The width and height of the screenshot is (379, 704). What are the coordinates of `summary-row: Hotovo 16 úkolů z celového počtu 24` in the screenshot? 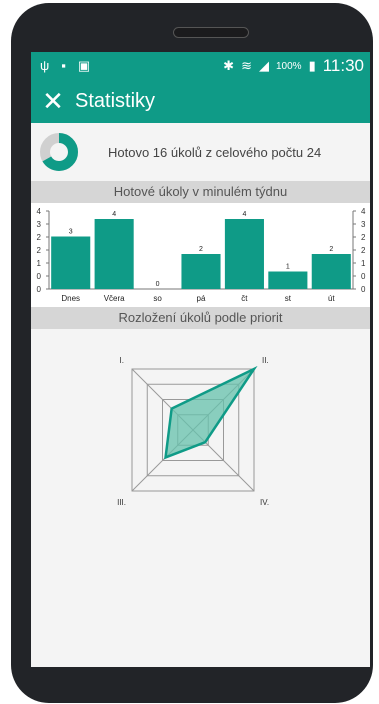 It's located at (200, 152).